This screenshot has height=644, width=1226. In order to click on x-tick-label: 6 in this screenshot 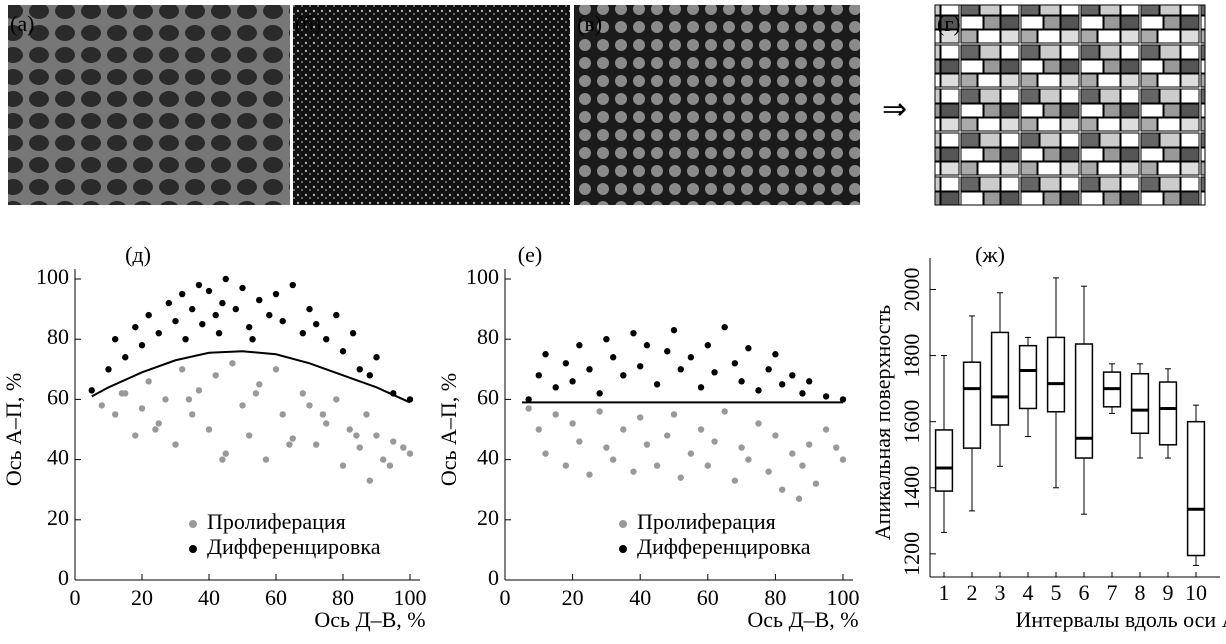, I will do `click(1084, 592)`.